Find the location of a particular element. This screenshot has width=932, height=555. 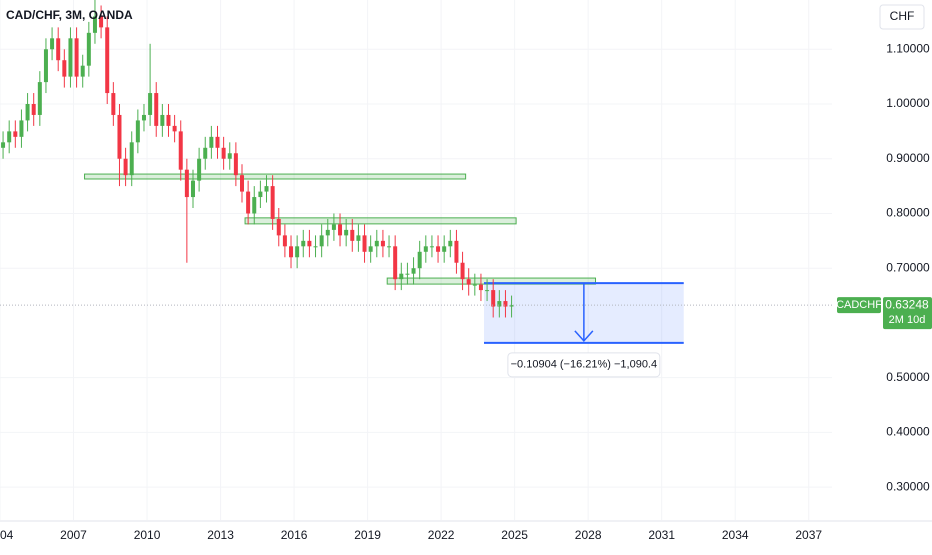

countdown-label: 2M 10d is located at coordinates (907, 320).